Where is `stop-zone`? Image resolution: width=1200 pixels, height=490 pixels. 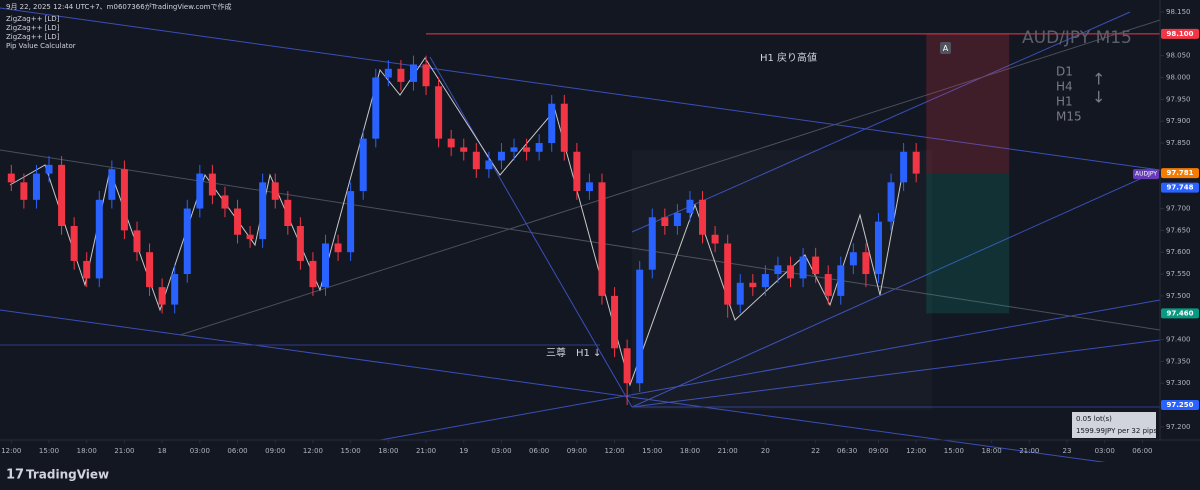
stop-zone is located at coordinates (968, 103).